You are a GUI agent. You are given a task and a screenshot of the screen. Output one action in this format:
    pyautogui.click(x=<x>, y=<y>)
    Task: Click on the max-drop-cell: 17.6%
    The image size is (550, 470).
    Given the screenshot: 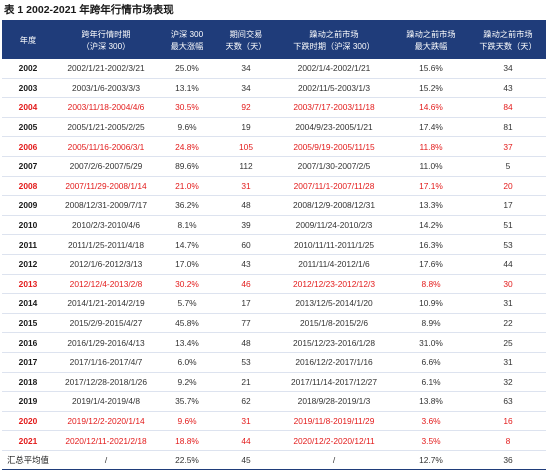 What is the action you would take?
    pyautogui.click(x=431, y=264)
    